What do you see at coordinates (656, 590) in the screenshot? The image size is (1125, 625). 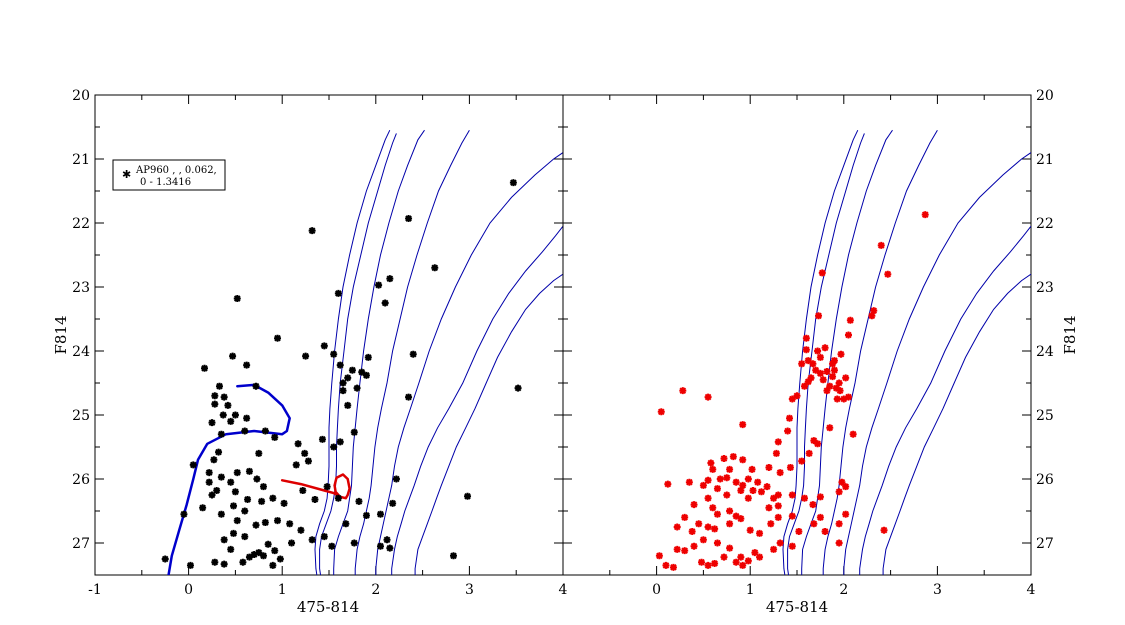 I see `right-x-tick-label: 0` at bounding box center [656, 590].